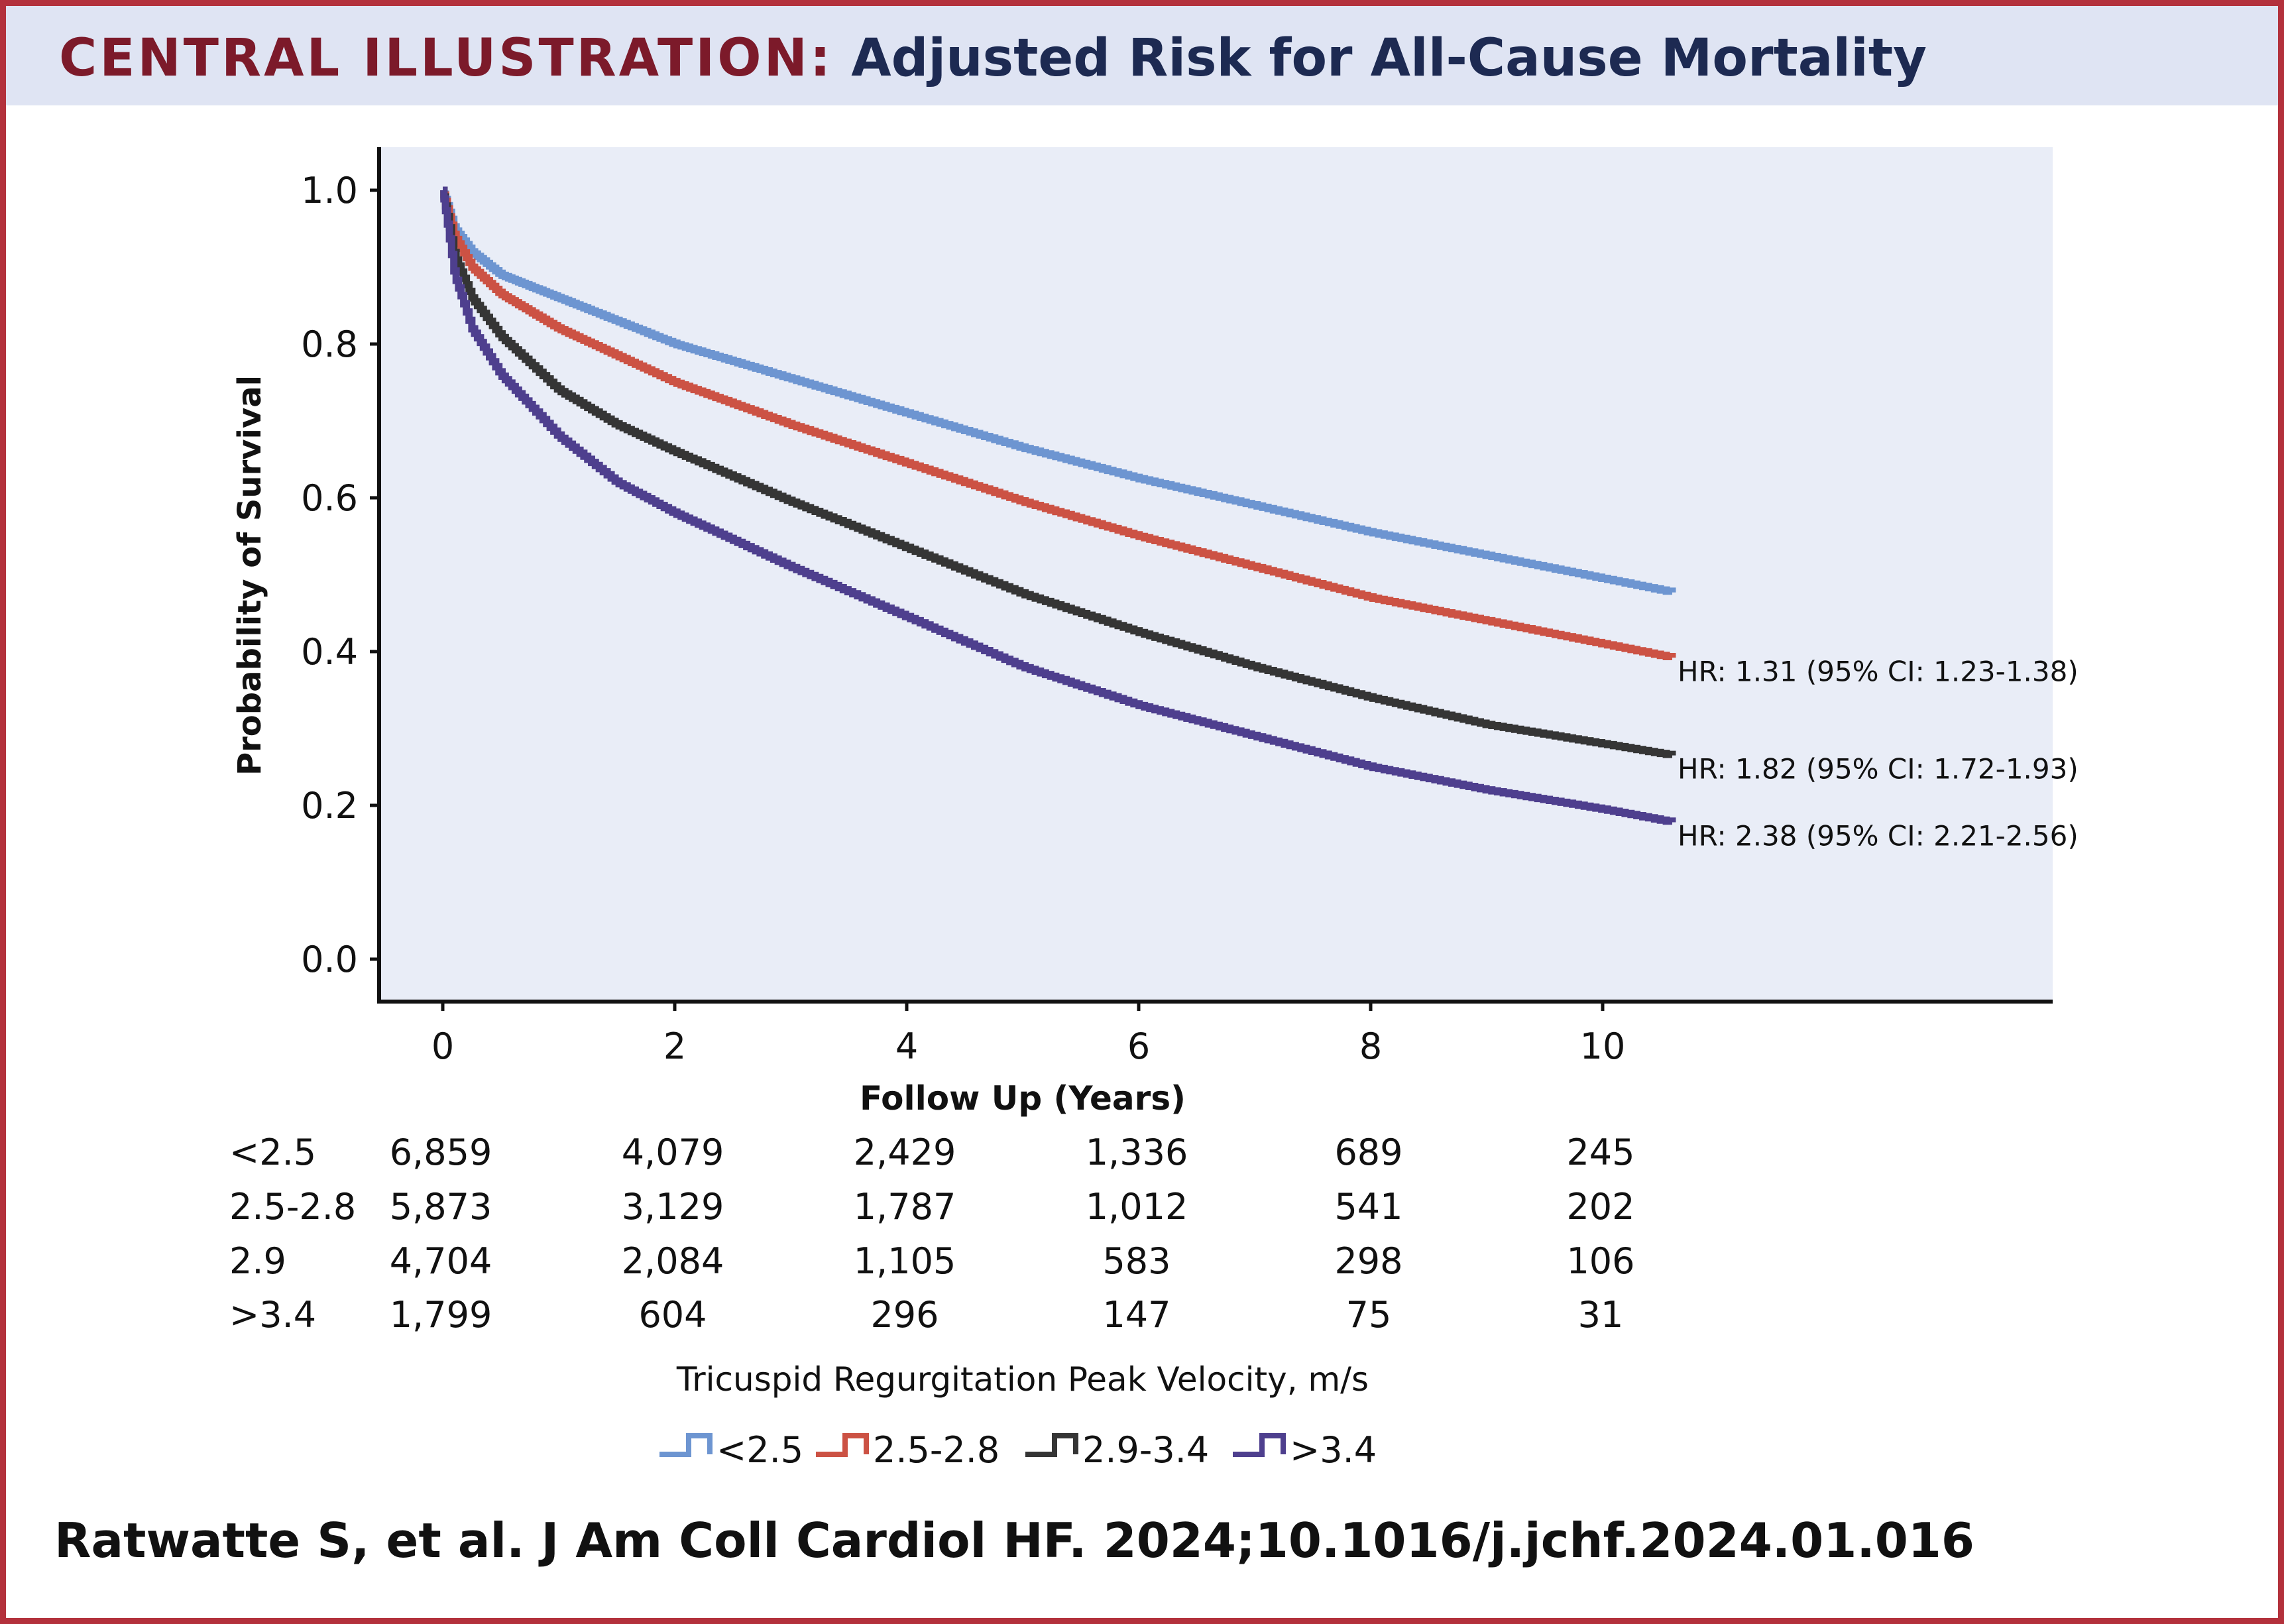 The width and height of the screenshot is (2284, 1624). I want to click on x-ticks: 0 2 4 6 8 10, so click(1028, 1034).